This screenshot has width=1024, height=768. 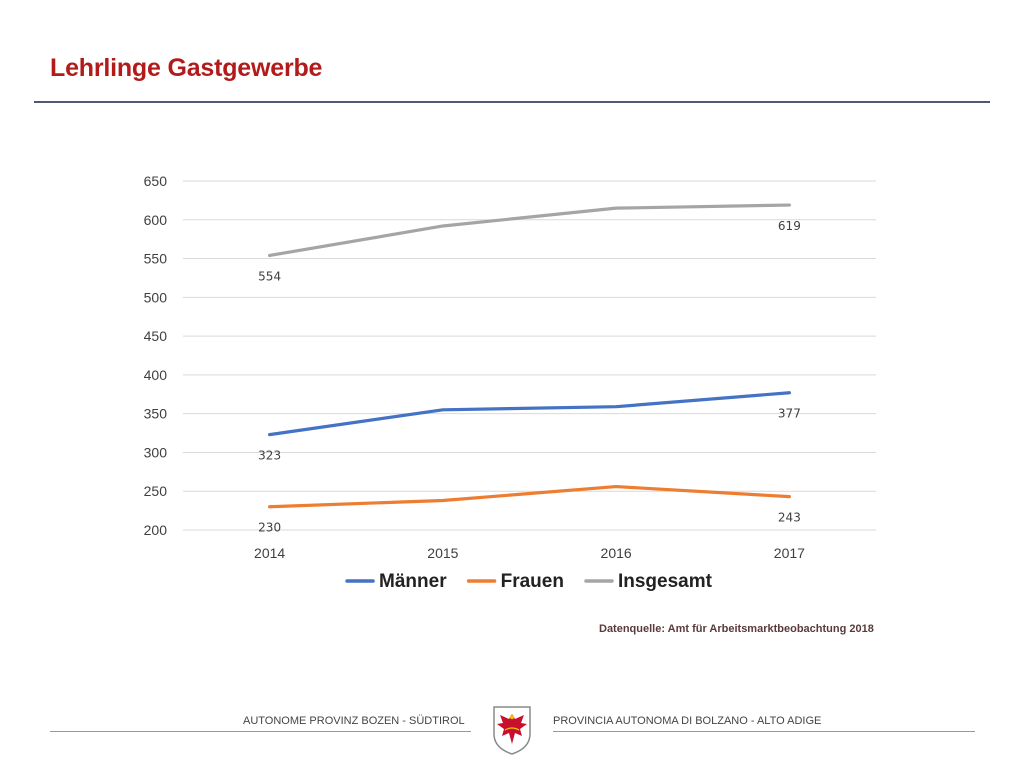 I want to click on y-tick-label: 300, so click(x=156, y=452).